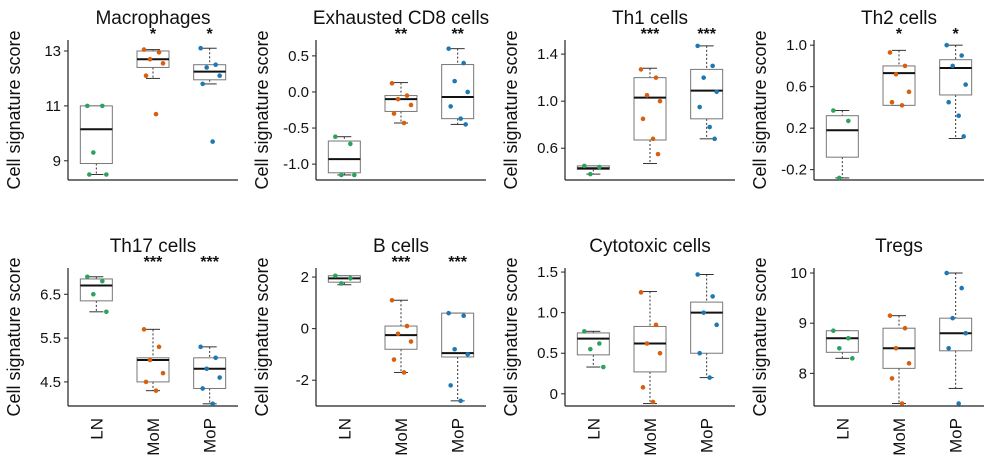 Image resolution: width=1001 pixels, height=469 pixels. What do you see at coordinates (50, 338) in the screenshot?
I see `y-tick-label: 5.5` at bounding box center [50, 338].